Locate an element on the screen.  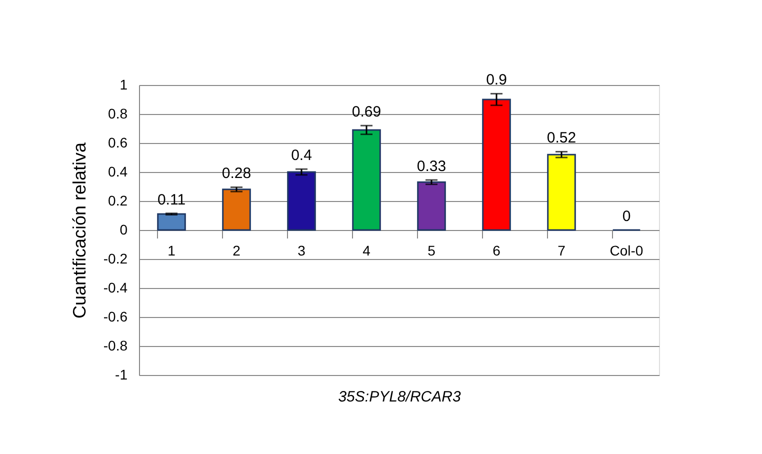
x-tick-label: 6 is located at coordinates (496, 250).